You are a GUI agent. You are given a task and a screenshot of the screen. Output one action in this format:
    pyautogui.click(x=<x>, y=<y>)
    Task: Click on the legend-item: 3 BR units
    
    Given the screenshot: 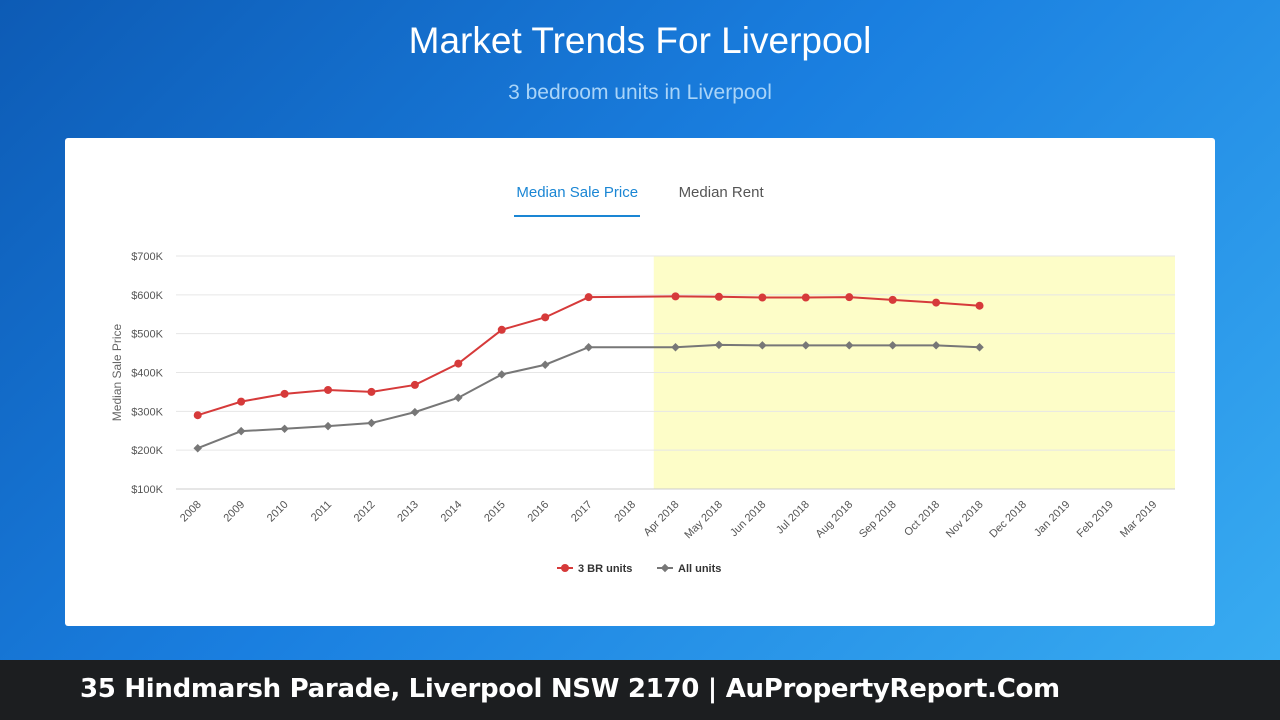 What is the action you would take?
    pyautogui.click(x=594, y=569)
    